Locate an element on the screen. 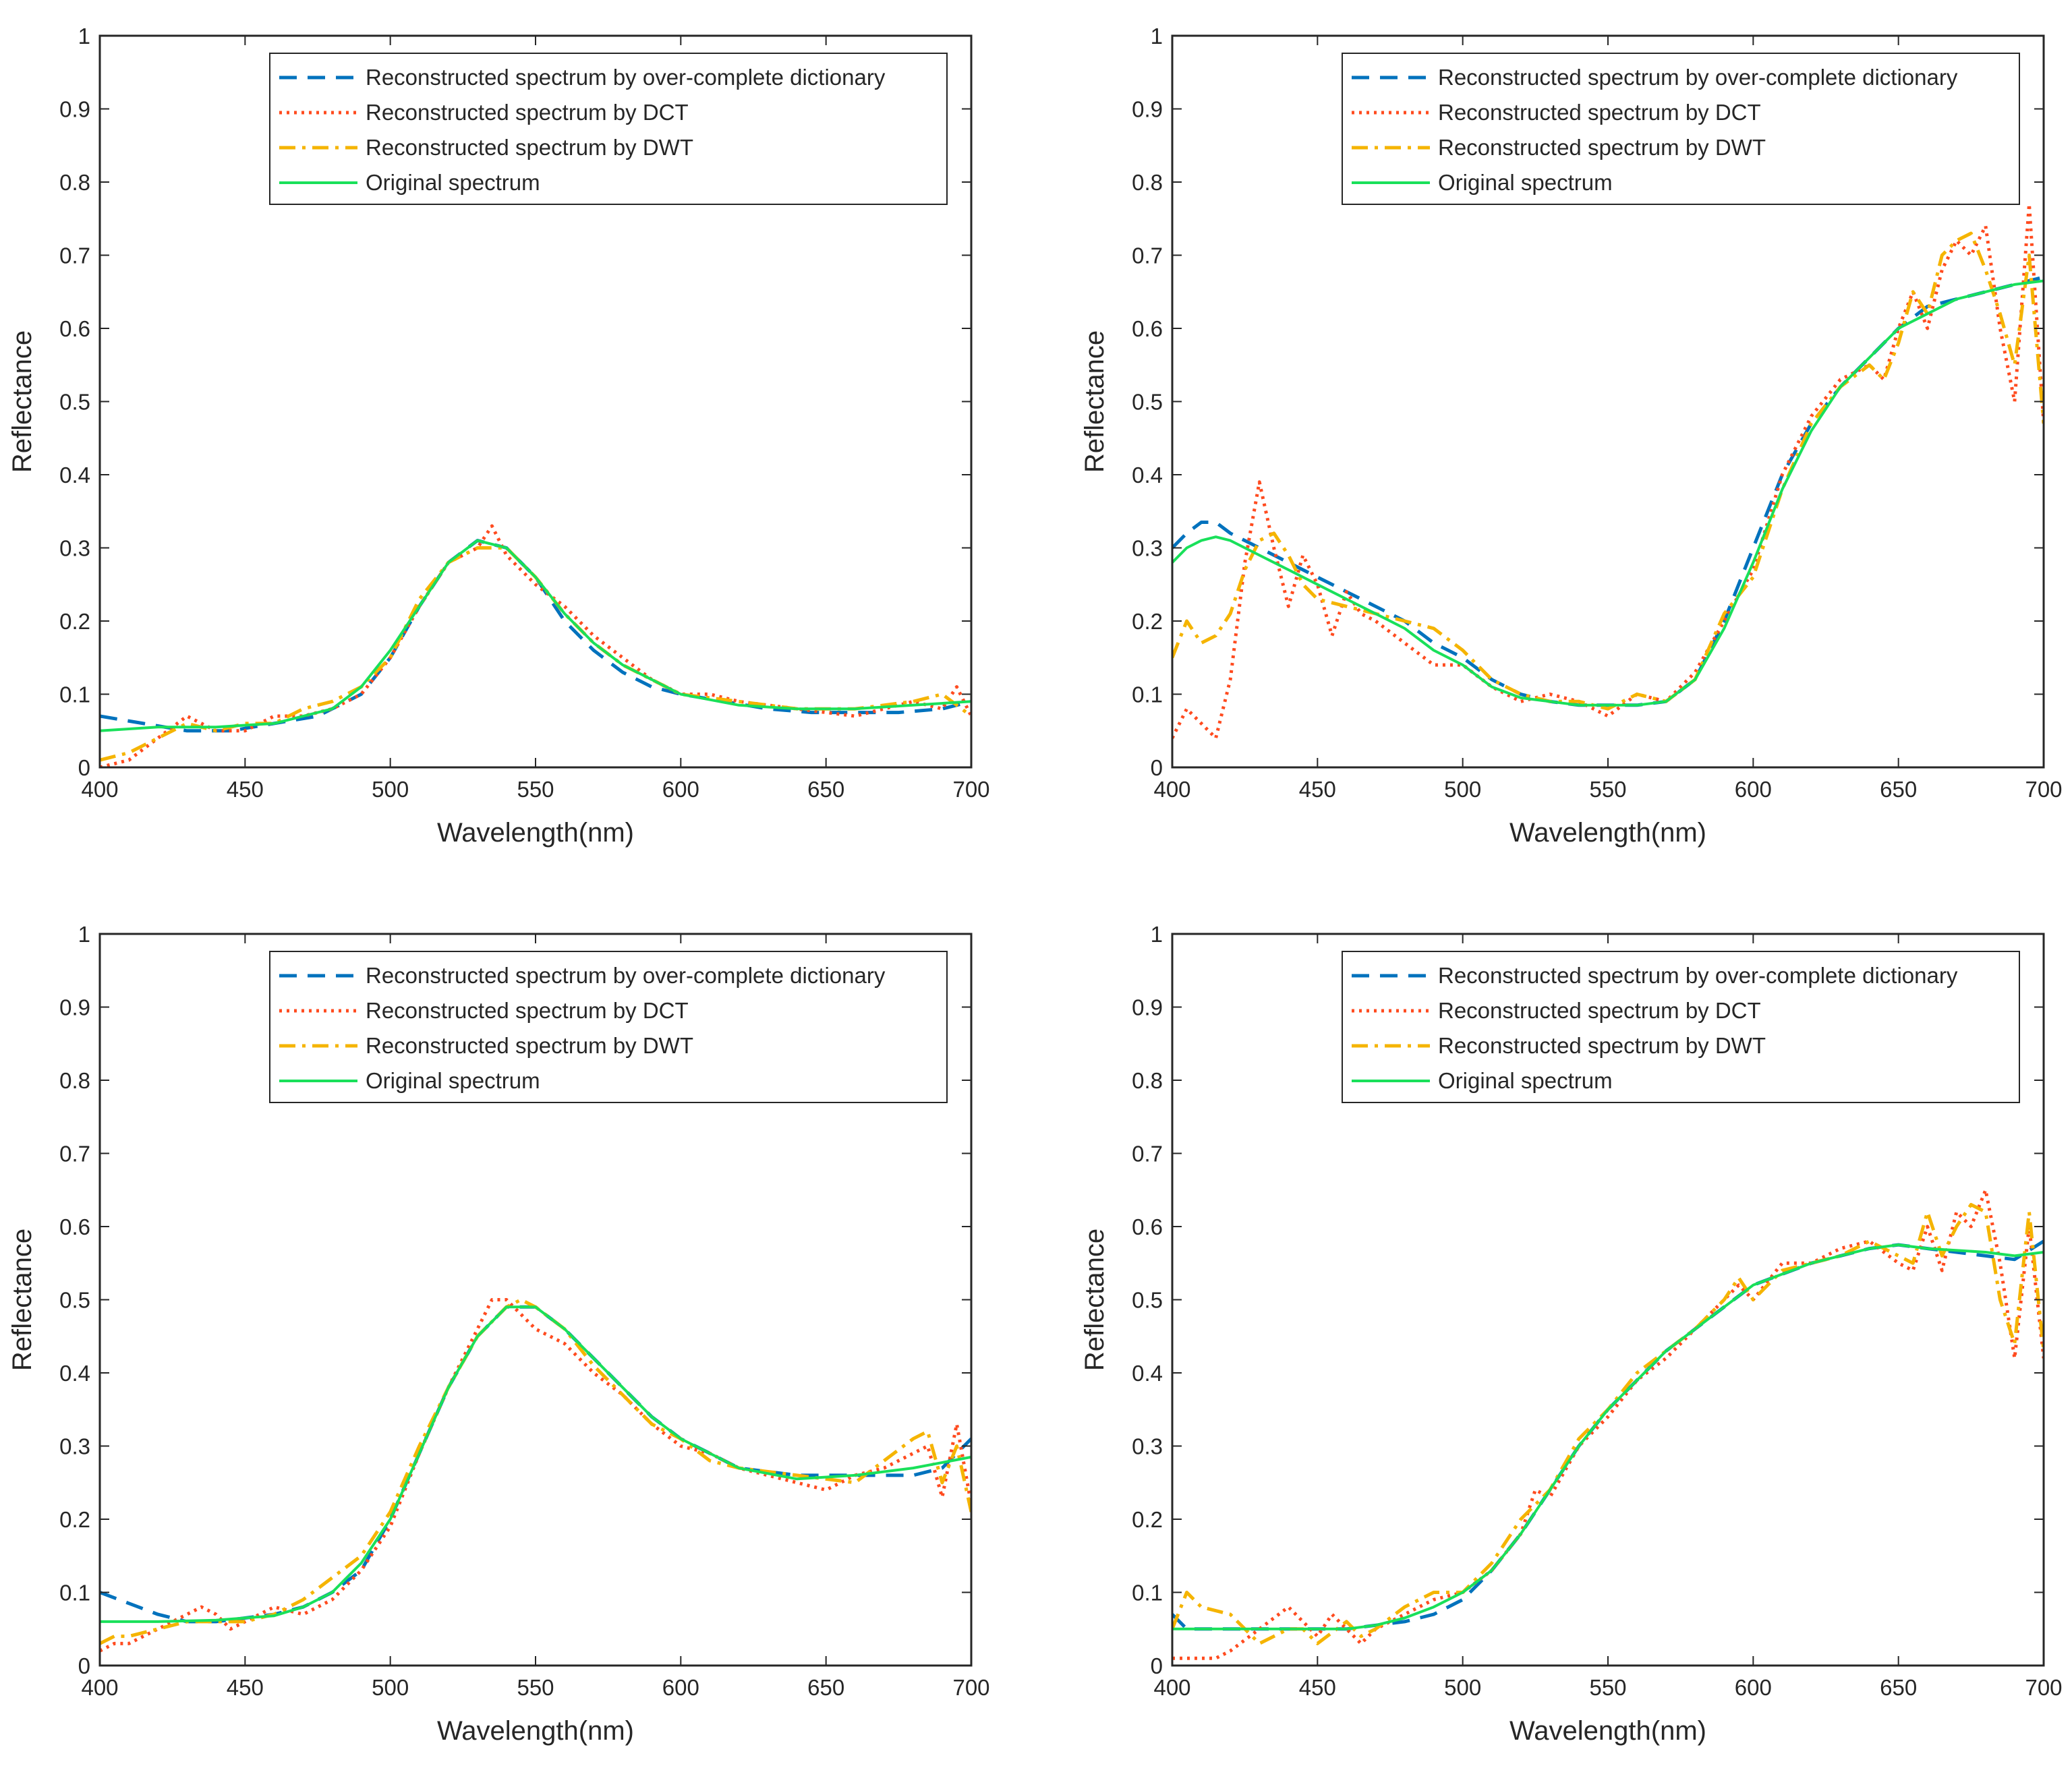 This screenshot has width=2072, height=1766. y-tick-label: 0.2 is located at coordinates (1147, 1519).